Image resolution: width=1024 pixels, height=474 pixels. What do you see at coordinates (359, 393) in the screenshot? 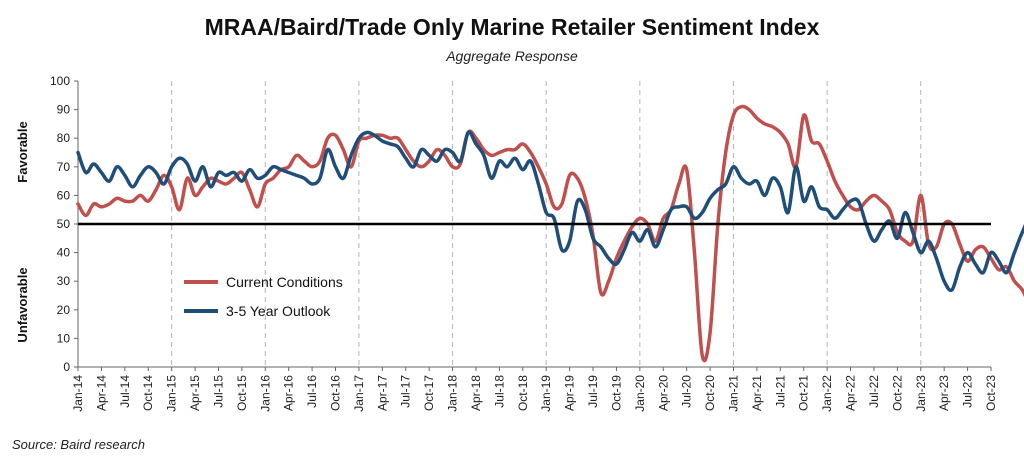
I see `x-tick-label: Jan-17` at bounding box center [359, 393].